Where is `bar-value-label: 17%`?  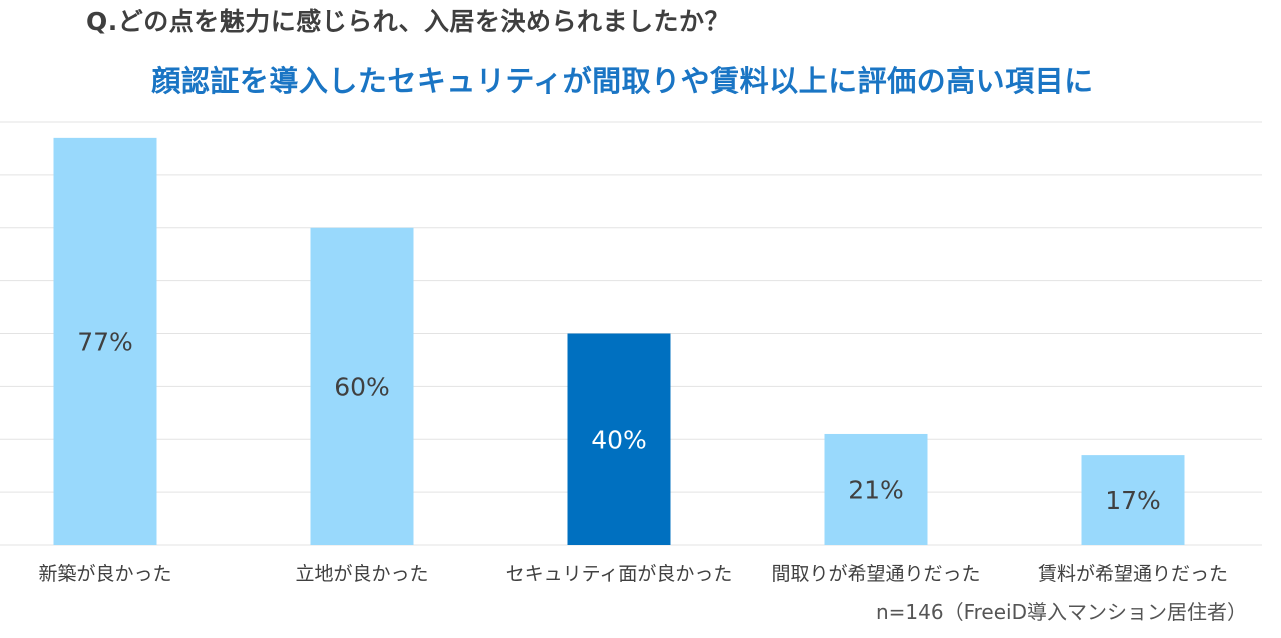 bar-value-label: 17% is located at coordinates (1133, 500).